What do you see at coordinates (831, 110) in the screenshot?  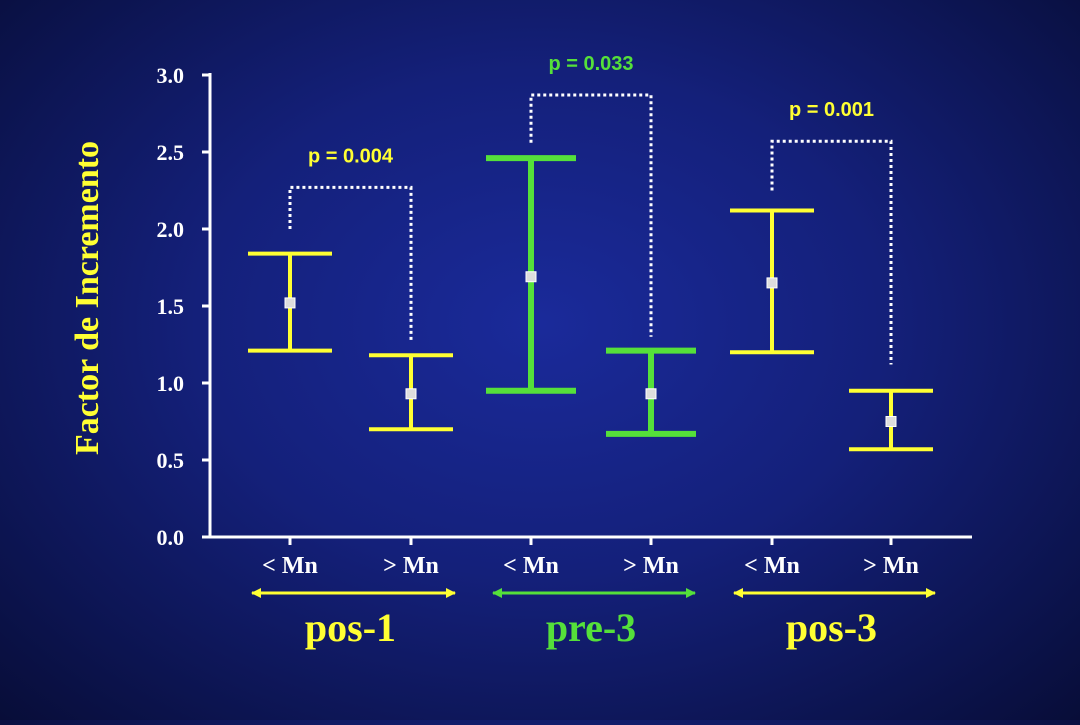 I see `p-value-label: p = 0.001` at bounding box center [831, 110].